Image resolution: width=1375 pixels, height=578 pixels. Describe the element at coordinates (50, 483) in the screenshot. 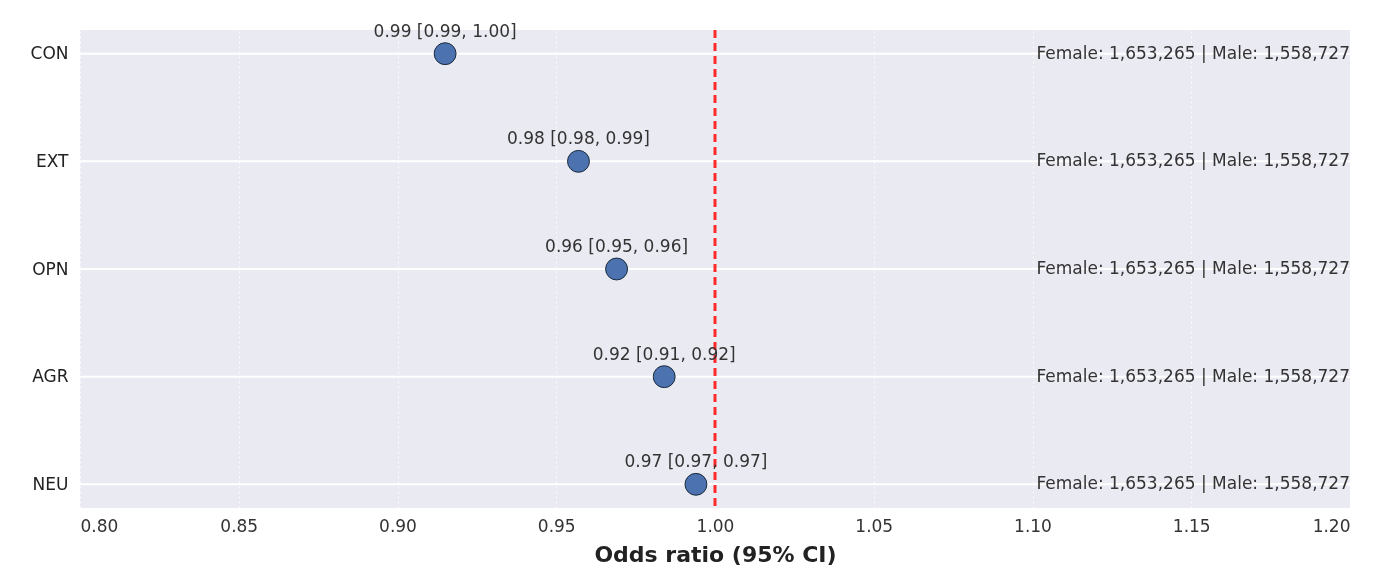

I see `y-tick-label: NEU` at that location.